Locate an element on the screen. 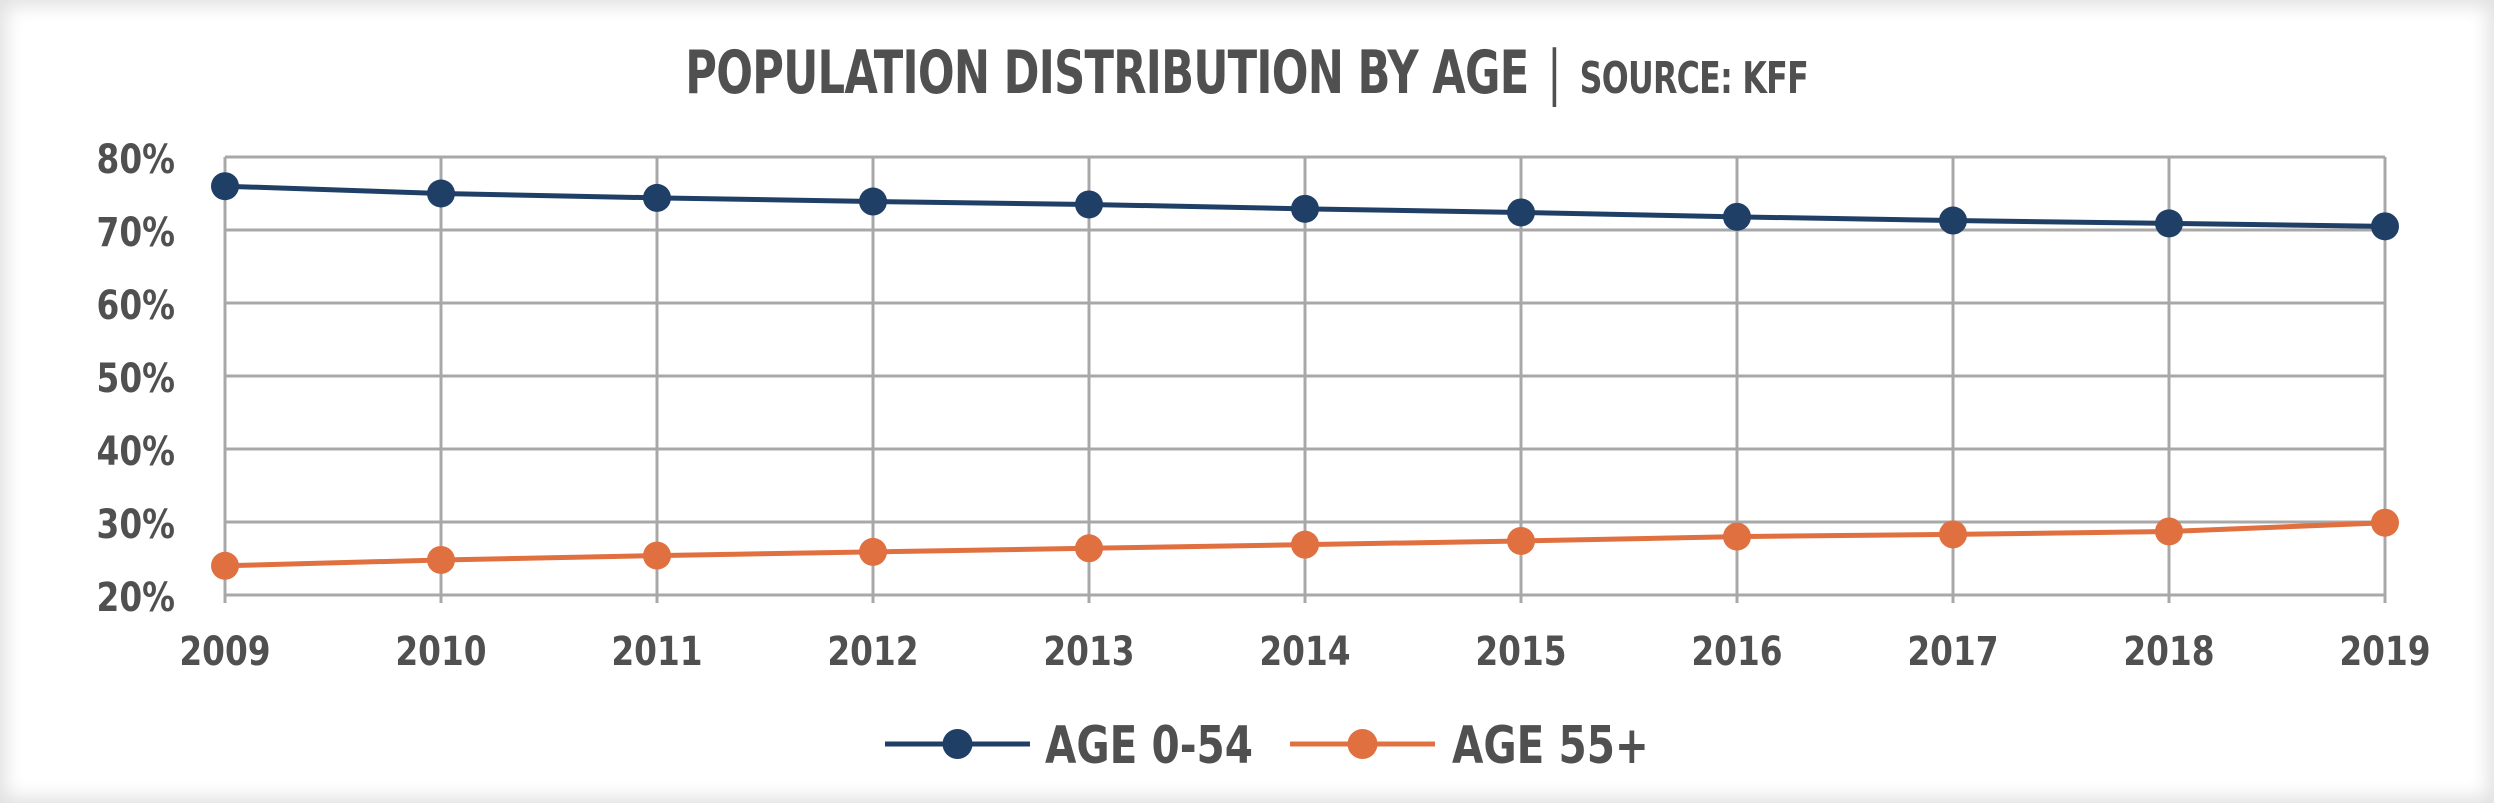  x-tick-label: 2019 is located at coordinates (2384, 651).